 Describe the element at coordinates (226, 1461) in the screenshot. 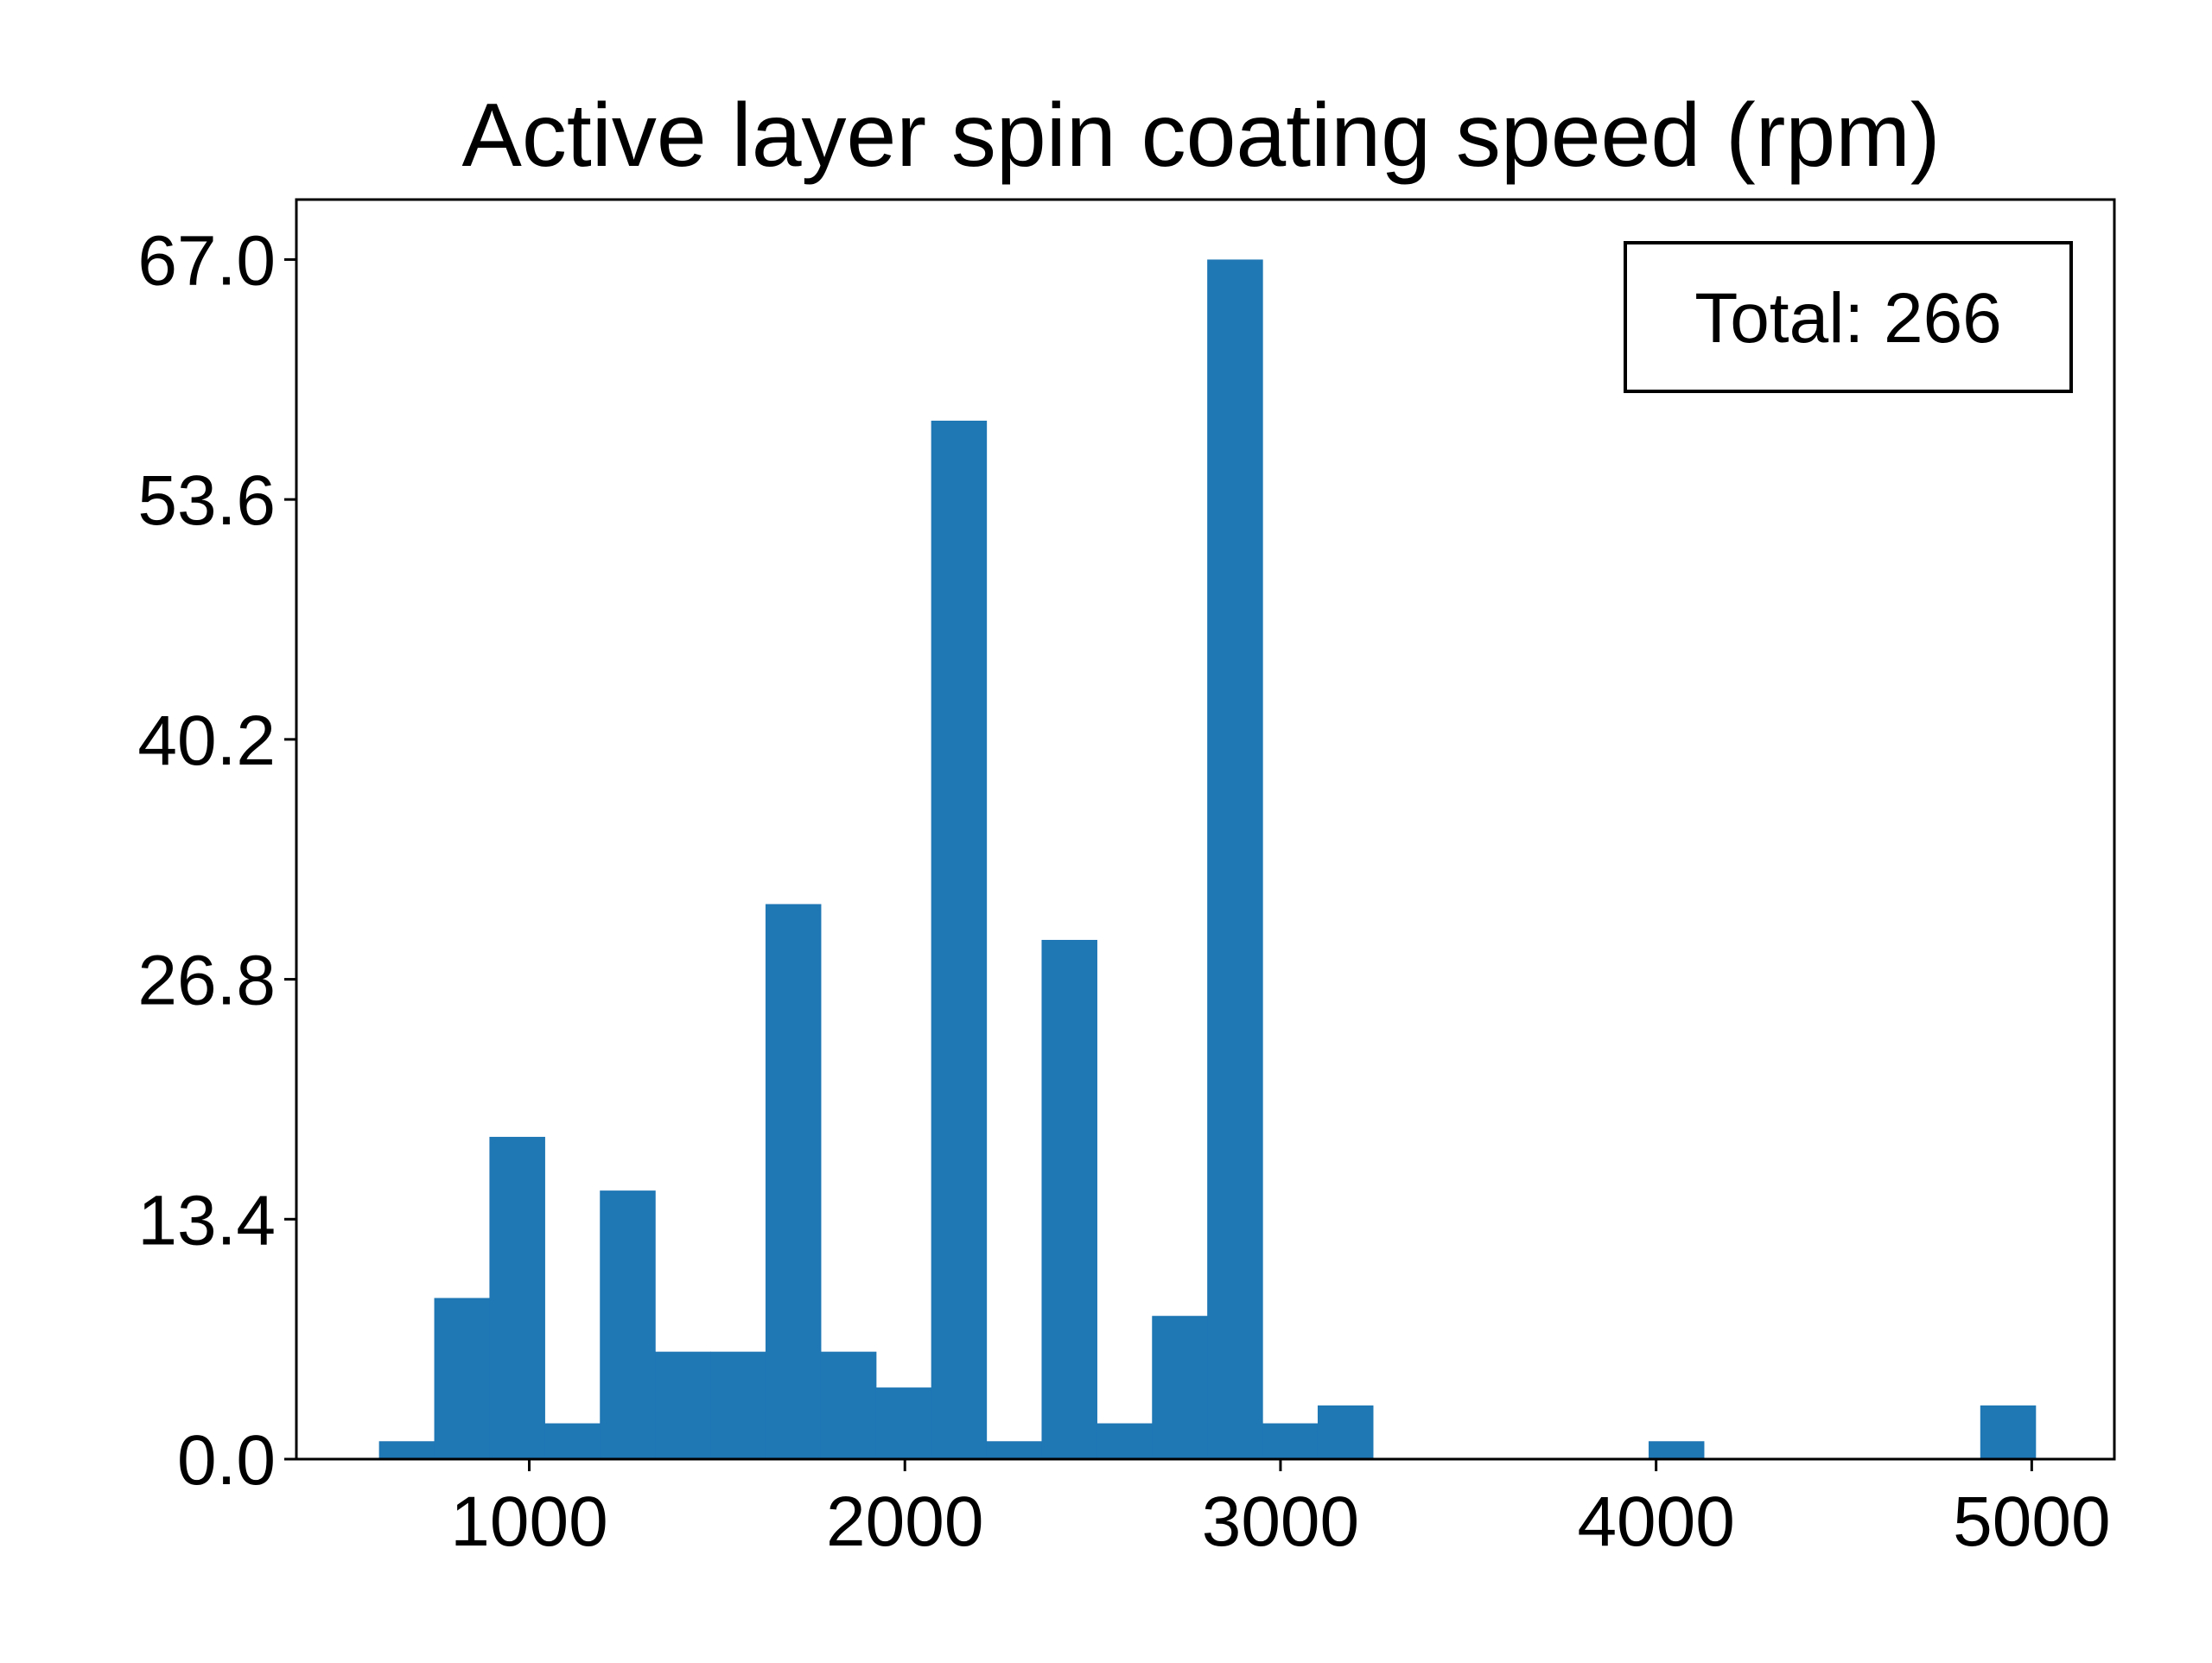

I see `y-tick-label-0: 0.0` at that location.